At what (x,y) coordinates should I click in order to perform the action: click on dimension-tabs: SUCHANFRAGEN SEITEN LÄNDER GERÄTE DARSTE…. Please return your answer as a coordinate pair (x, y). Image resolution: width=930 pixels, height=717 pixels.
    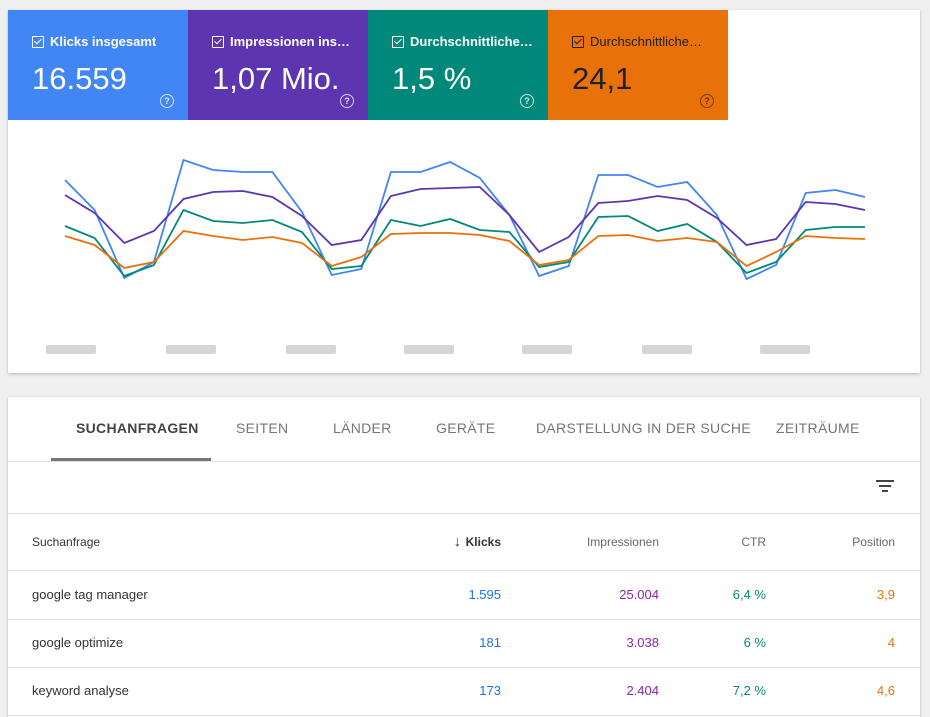
    Looking at the image, I should click on (464, 429).